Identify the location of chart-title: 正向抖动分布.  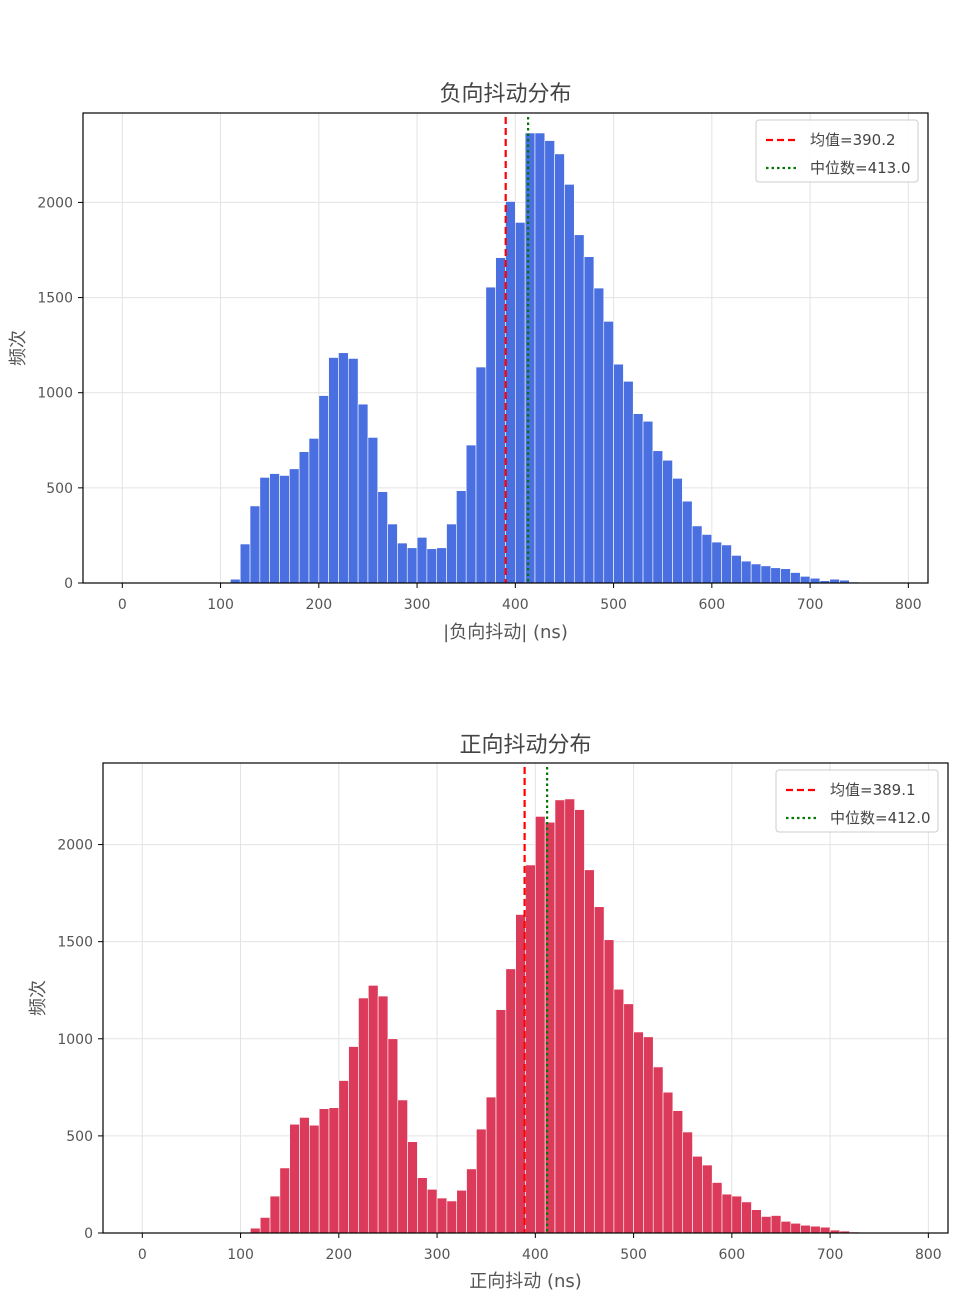
(525, 745).